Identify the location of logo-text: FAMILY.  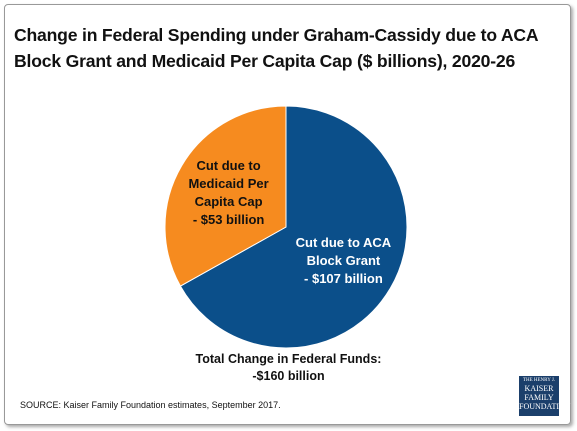
(539, 397).